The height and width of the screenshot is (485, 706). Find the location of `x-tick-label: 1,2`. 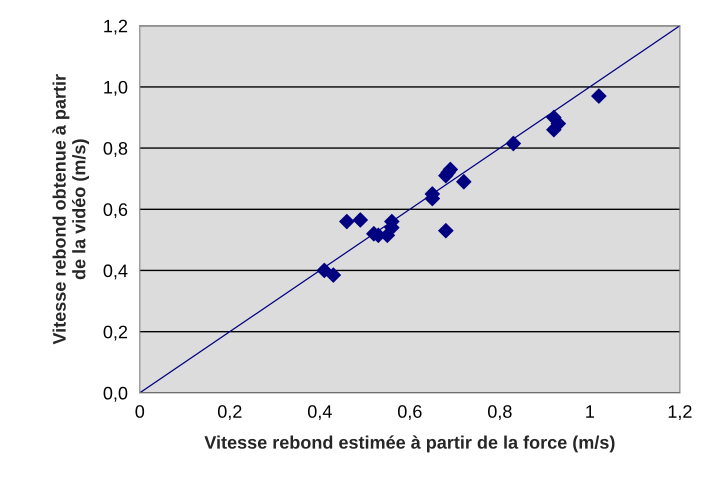

x-tick-label: 1,2 is located at coordinates (680, 412).